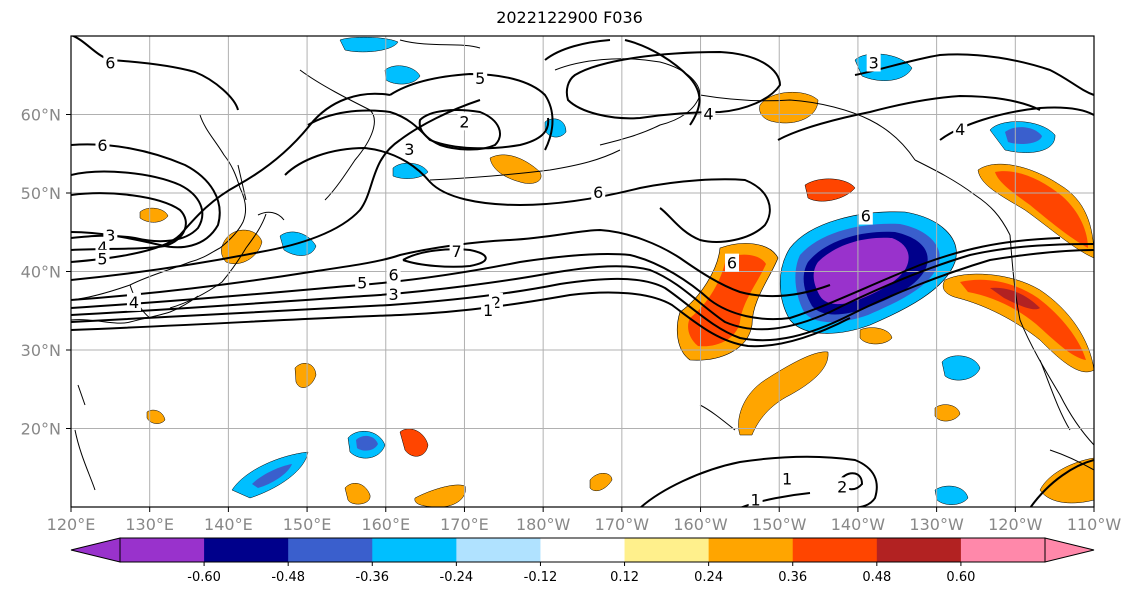 The height and width of the screenshot is (601, 1139). What do you see at coordinates (41, 193) in the screenshot?
I see `lat-tick-label: 50°N` at bounding box center [41, 193].